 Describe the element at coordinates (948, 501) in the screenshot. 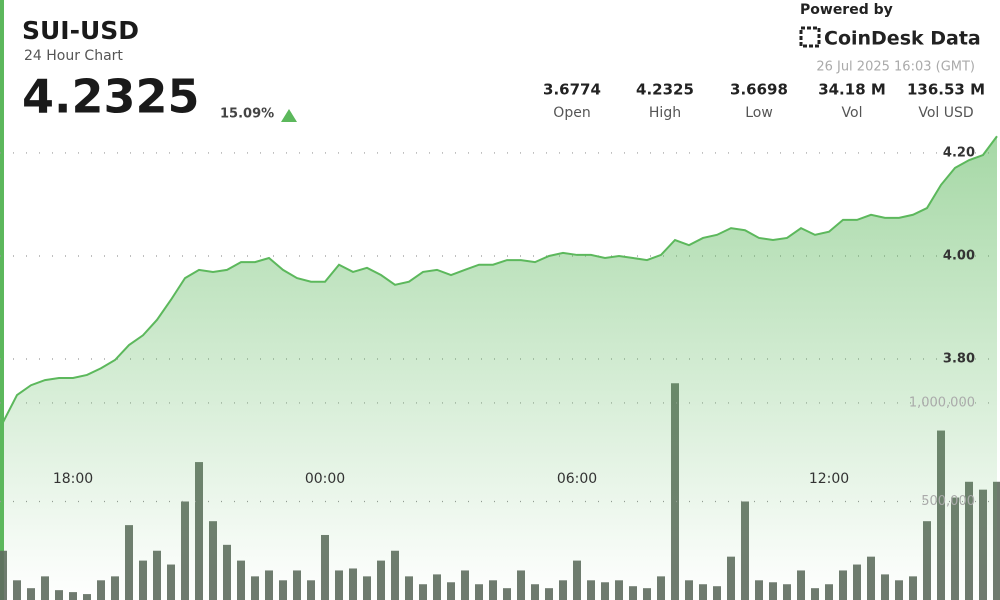

I see `y2-tick-label: 500,000` at that location.